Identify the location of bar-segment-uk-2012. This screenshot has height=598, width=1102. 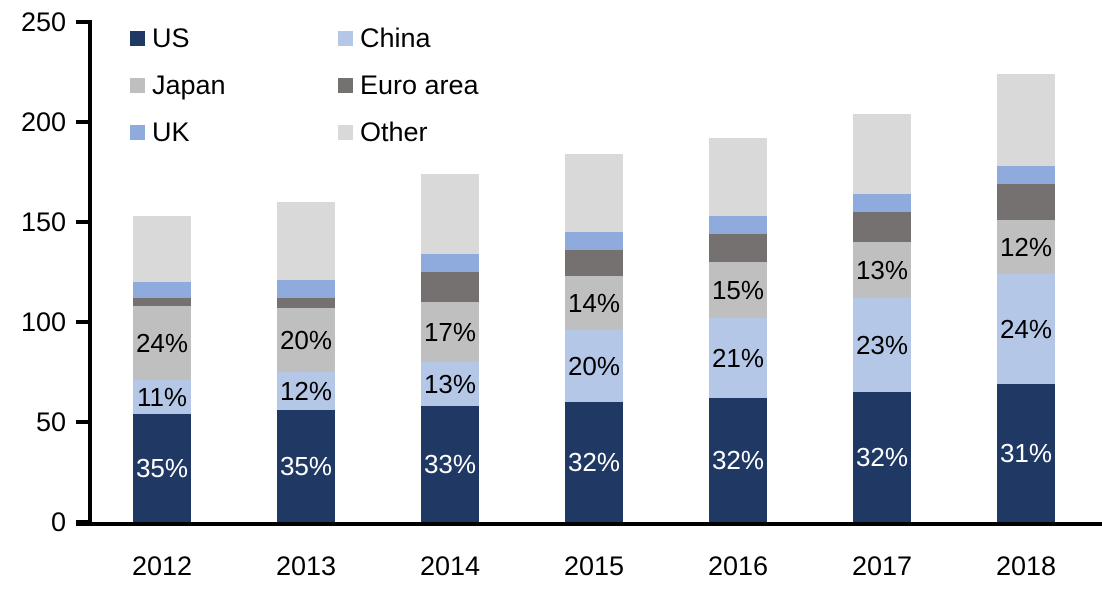
(162, 290).